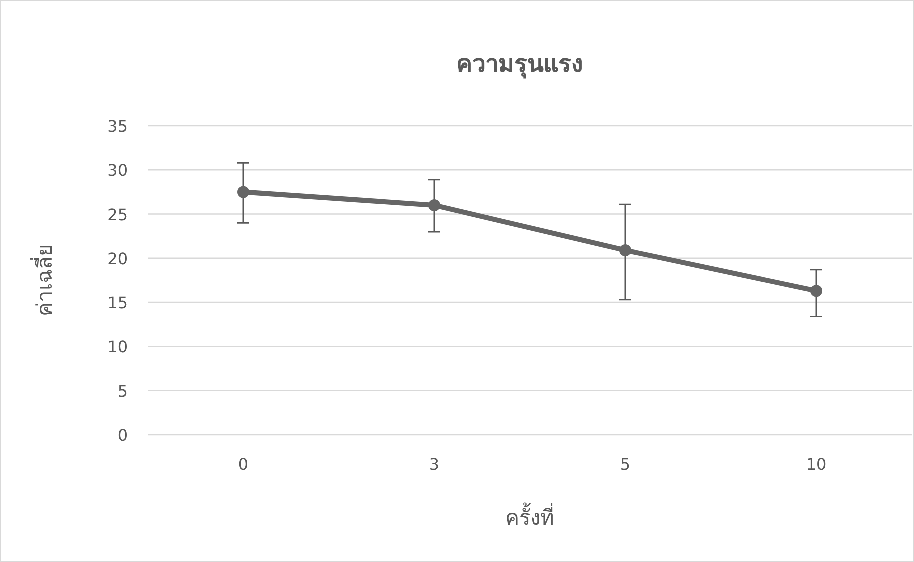 The width and height of the screenshot is (914, 562). Describe the element at coordinates (118, 214) in the screenshot. I see `y-tick-label: 25` at that location.